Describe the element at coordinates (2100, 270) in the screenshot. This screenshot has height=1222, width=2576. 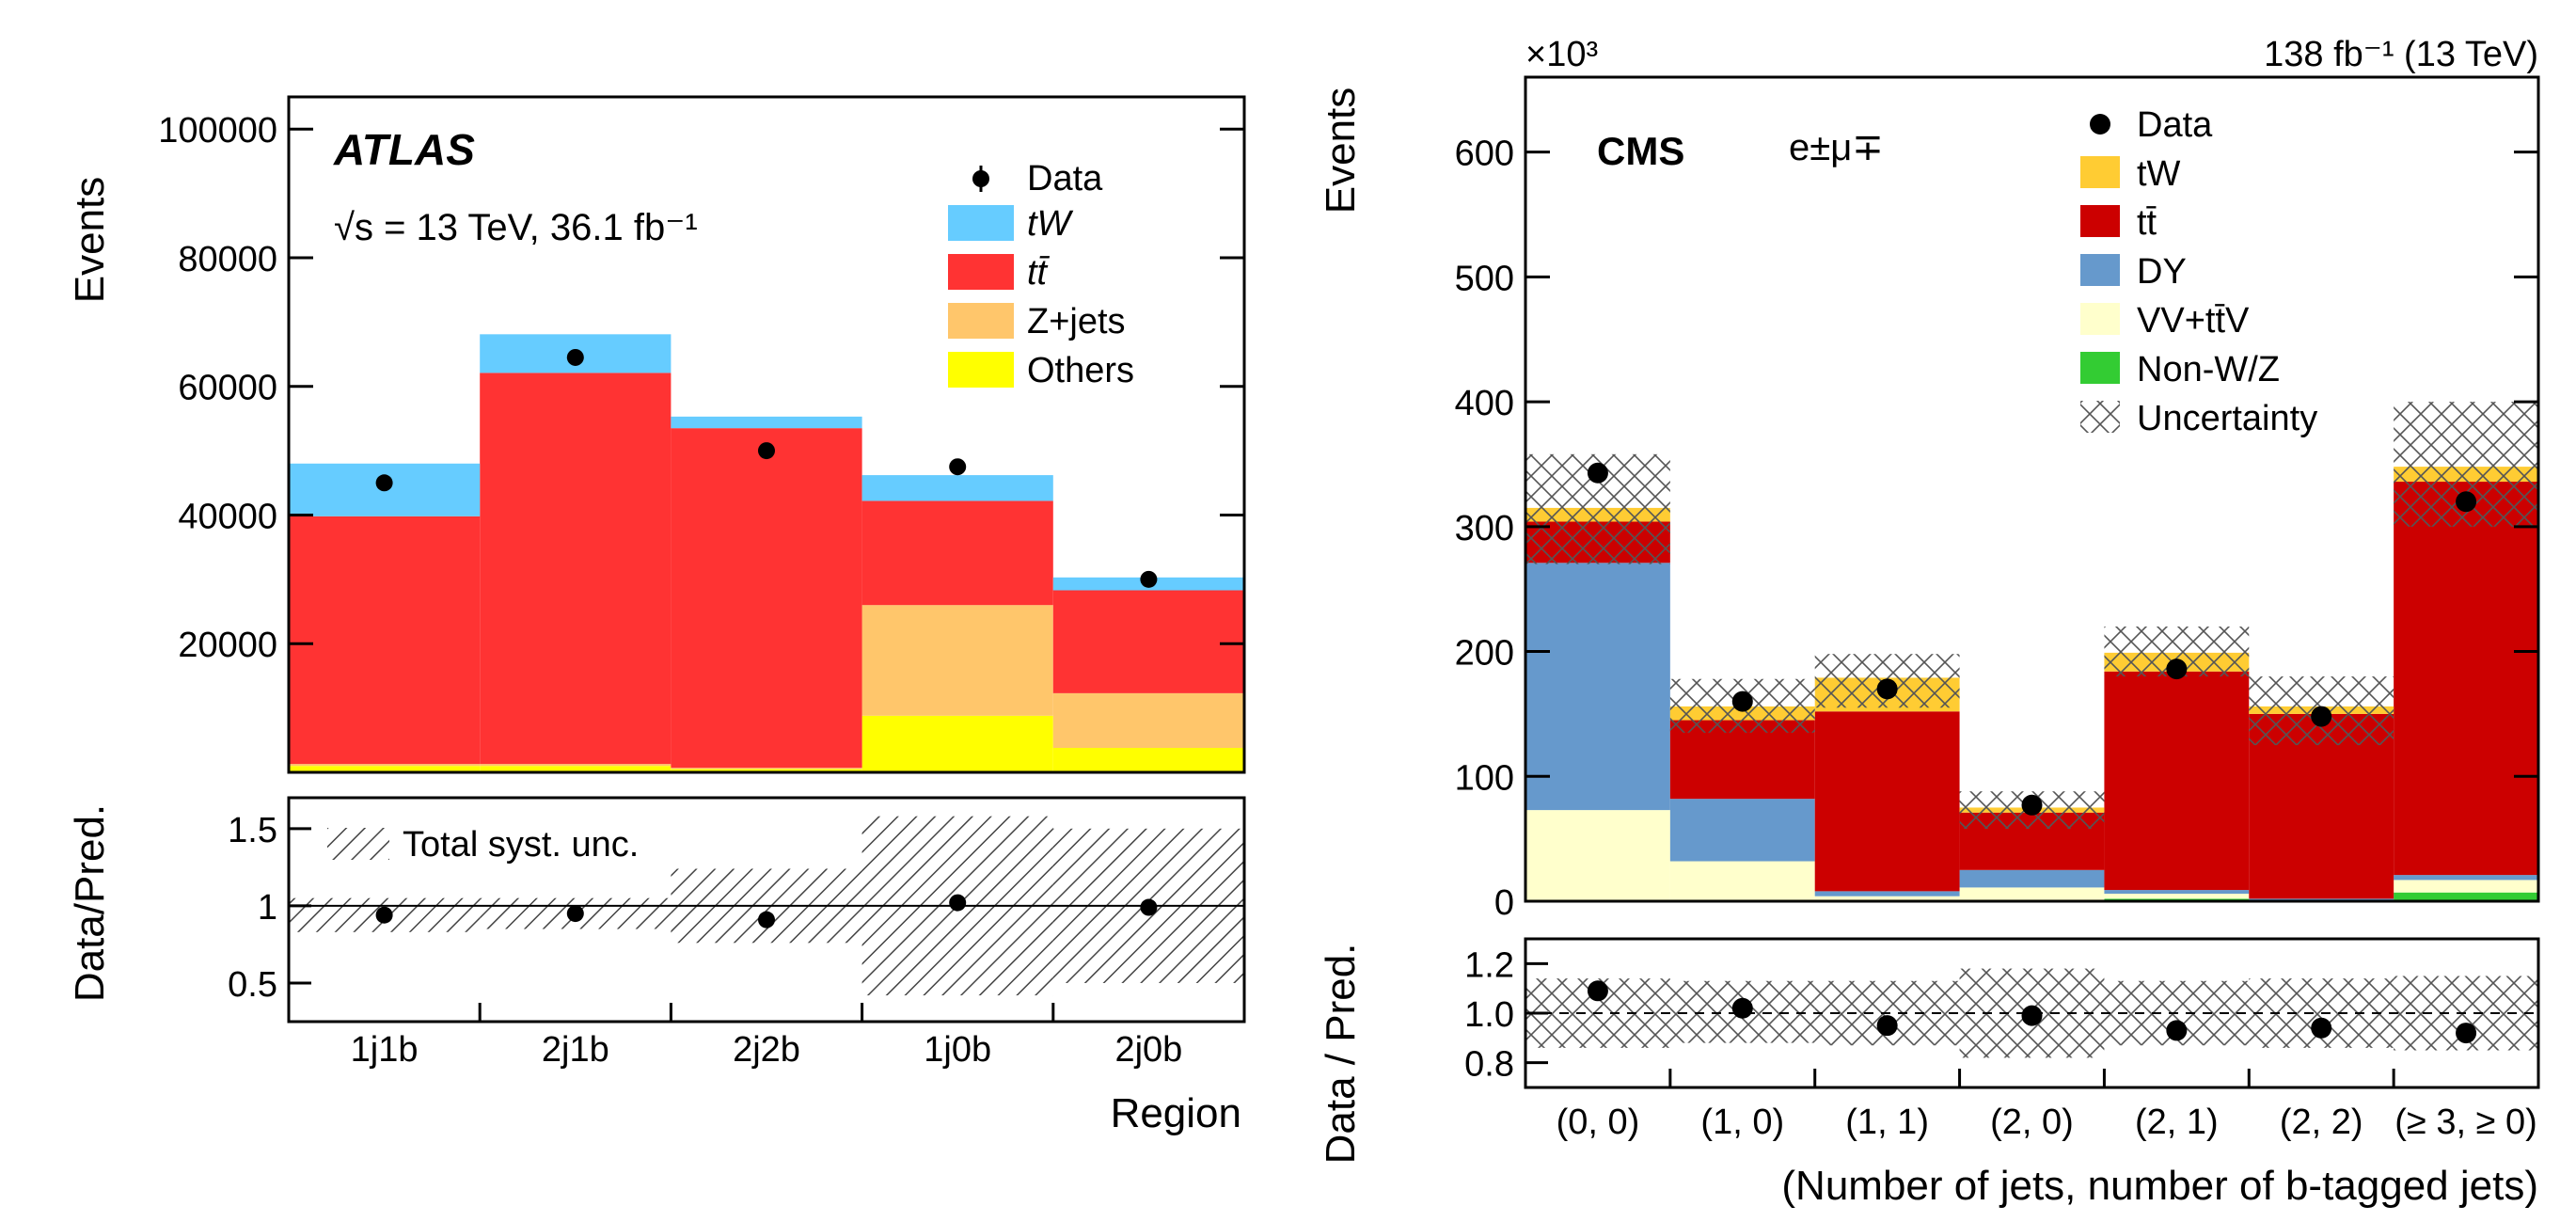
I see `cms-legend-dy-swatch` at that location.